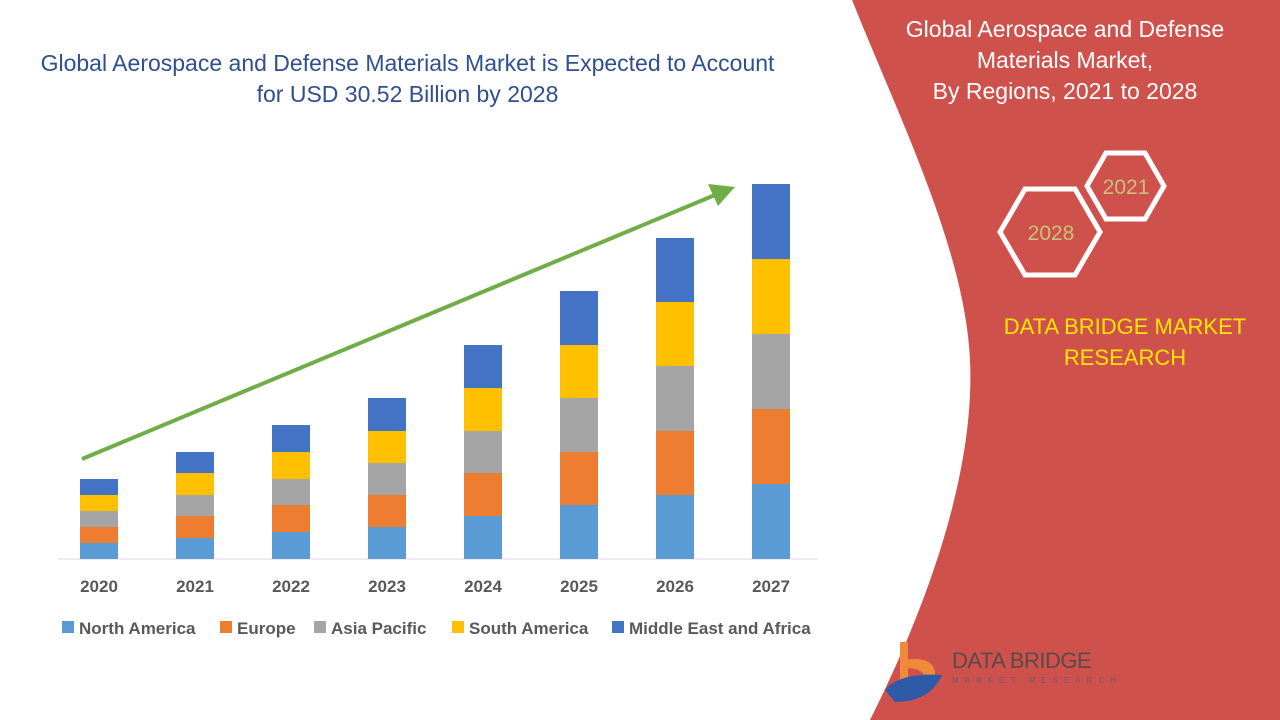  What do you see at coordinates (266, 628) in the screenshot?
I see `legend-label: Europe` at bounding box center [266, 628].